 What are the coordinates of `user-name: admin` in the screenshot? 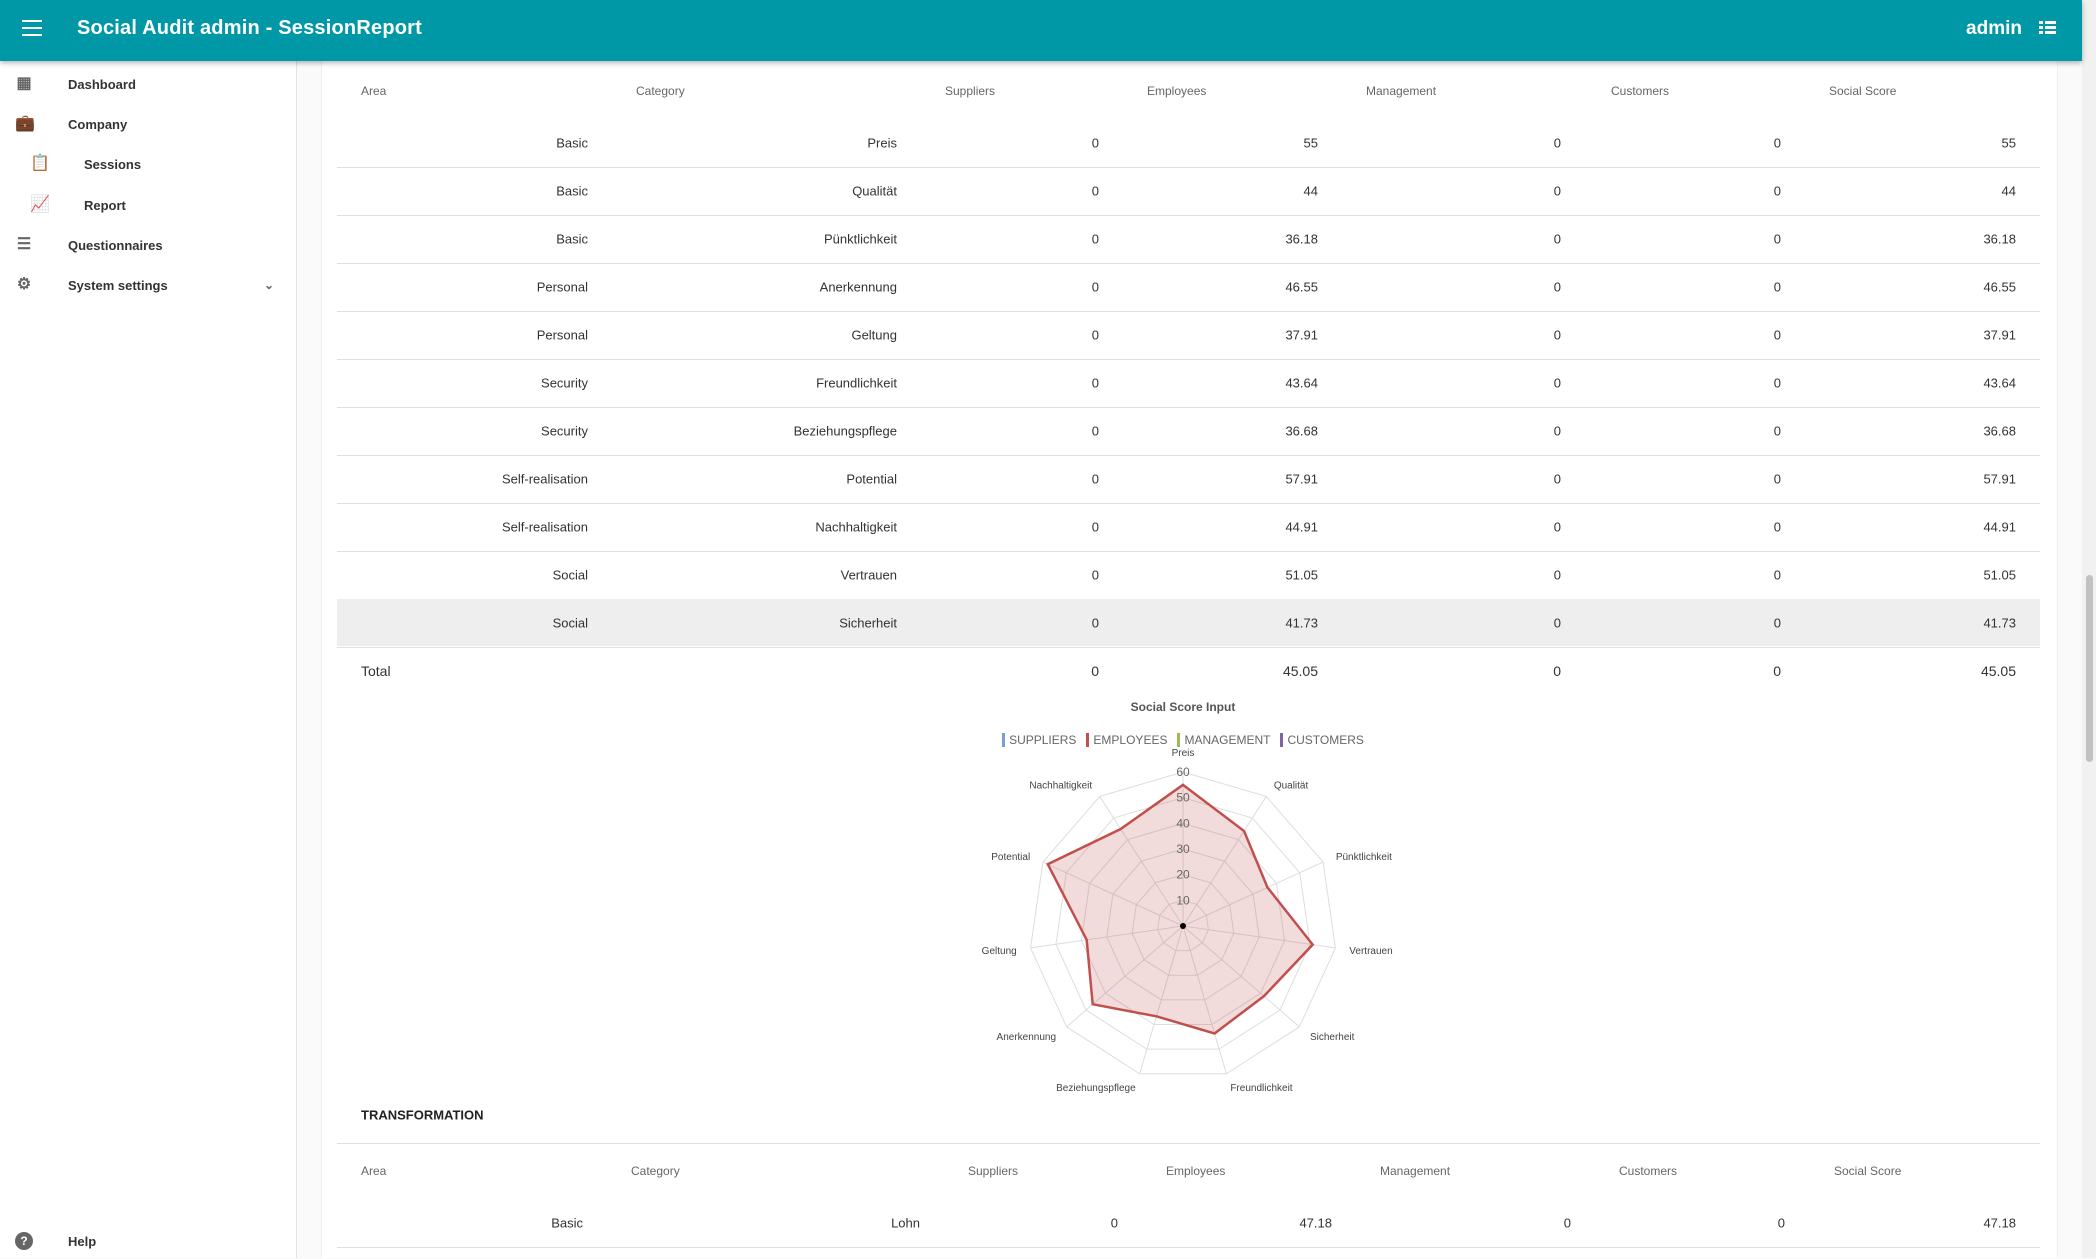 It's located at (1994, 29).